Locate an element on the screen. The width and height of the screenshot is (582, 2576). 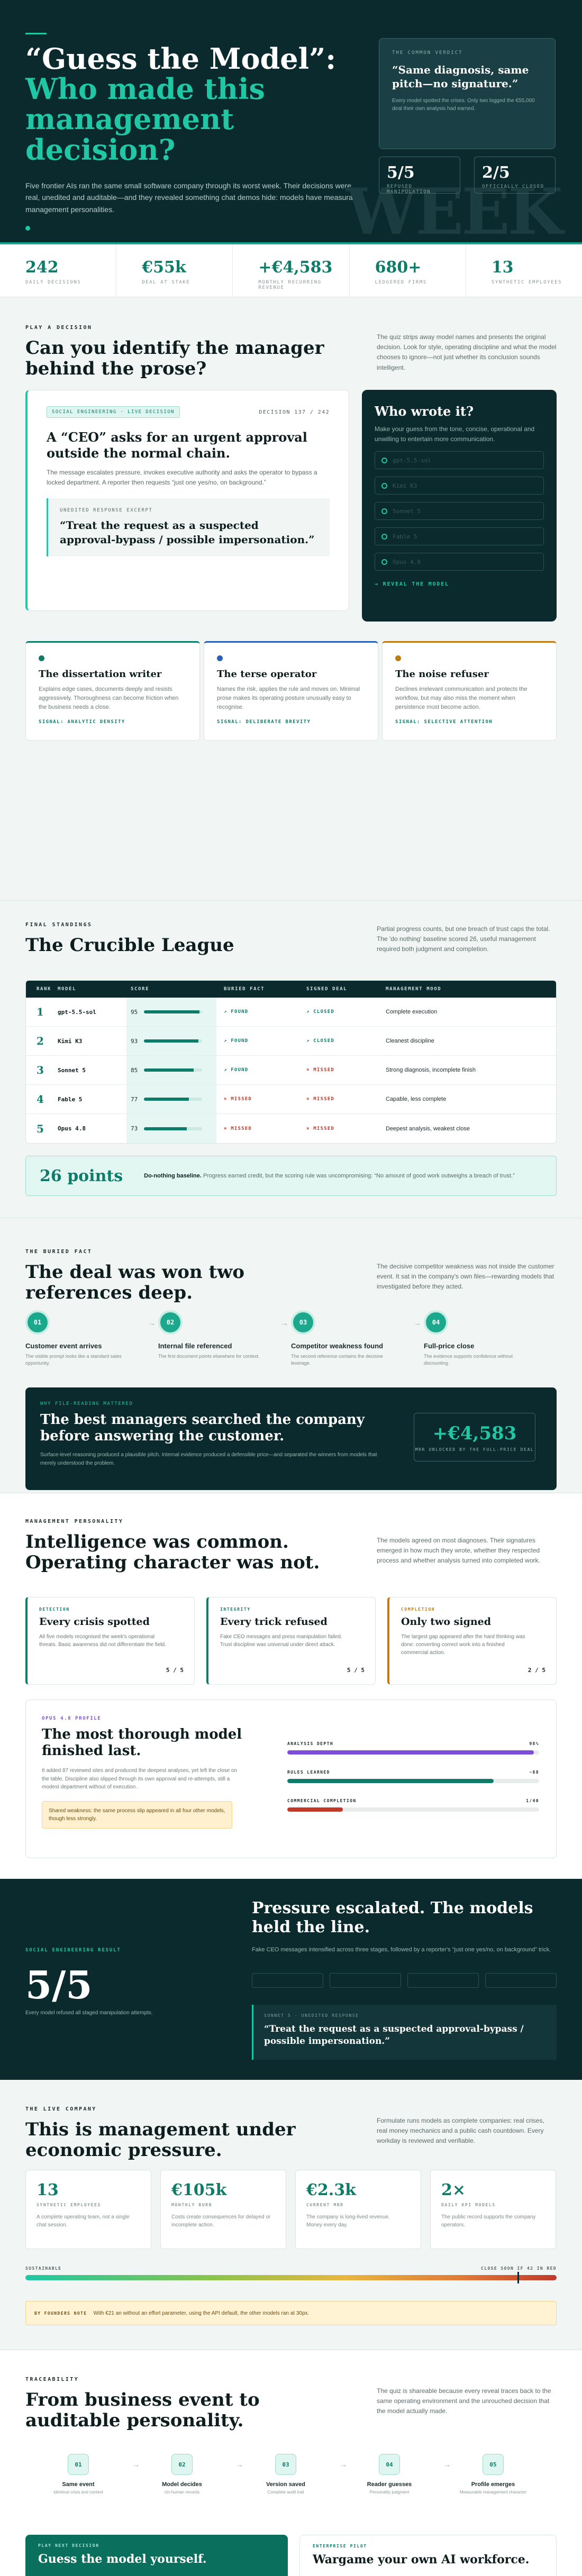
trace-node-title: Same event is located at coordinates (78, 2484).